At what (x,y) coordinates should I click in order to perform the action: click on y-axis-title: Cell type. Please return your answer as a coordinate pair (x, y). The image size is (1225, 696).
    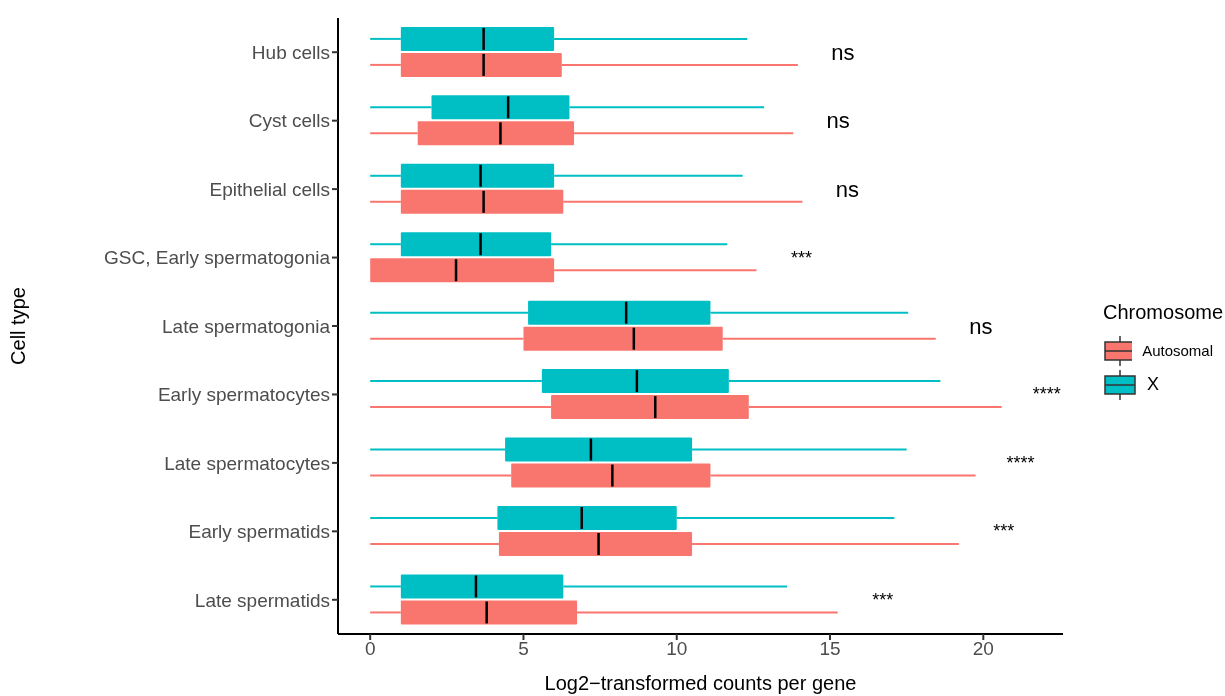
    Looking at the image, I should click on (18, 326).